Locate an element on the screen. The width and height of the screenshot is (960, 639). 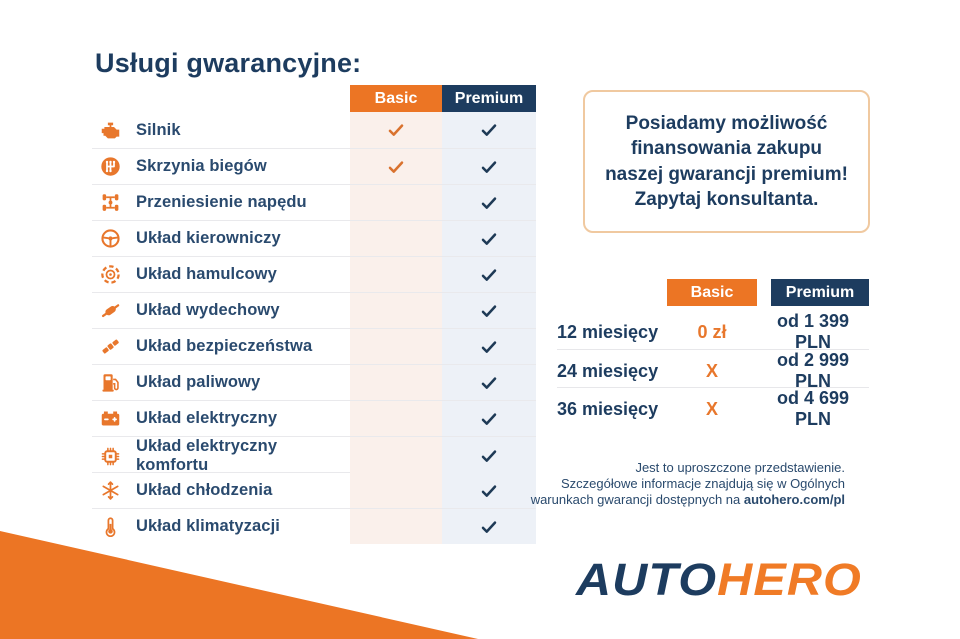
steering-wheel-icon is located at coordinates (110, 238).